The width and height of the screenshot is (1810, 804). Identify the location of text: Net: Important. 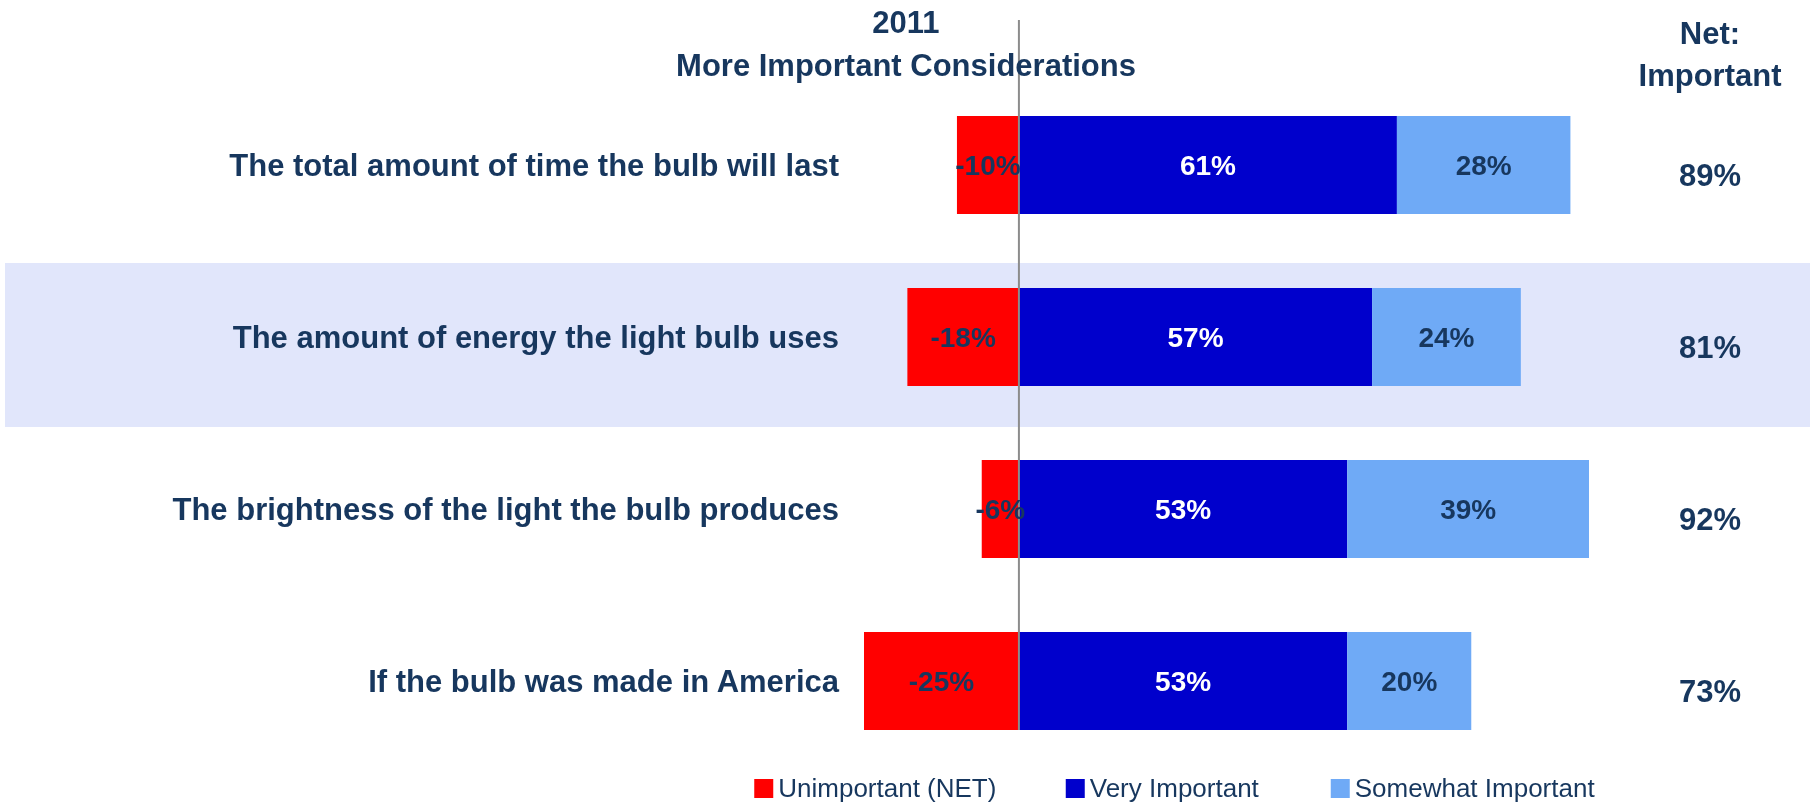
(1710, 54).